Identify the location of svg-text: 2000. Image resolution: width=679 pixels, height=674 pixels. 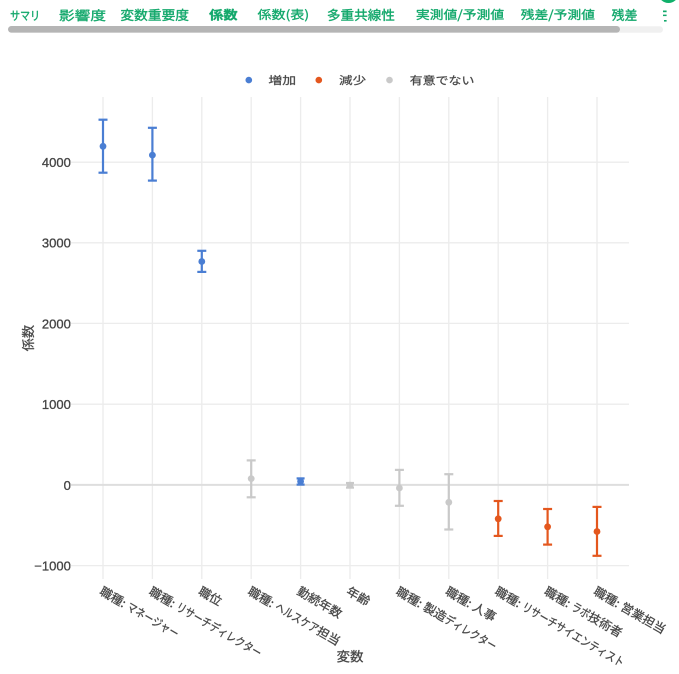
(56, 323).